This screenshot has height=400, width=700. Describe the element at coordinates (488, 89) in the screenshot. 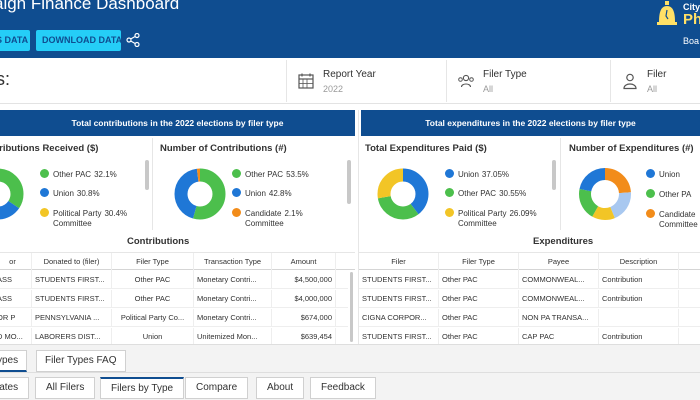

I see `filer-type-value: All` at that location.